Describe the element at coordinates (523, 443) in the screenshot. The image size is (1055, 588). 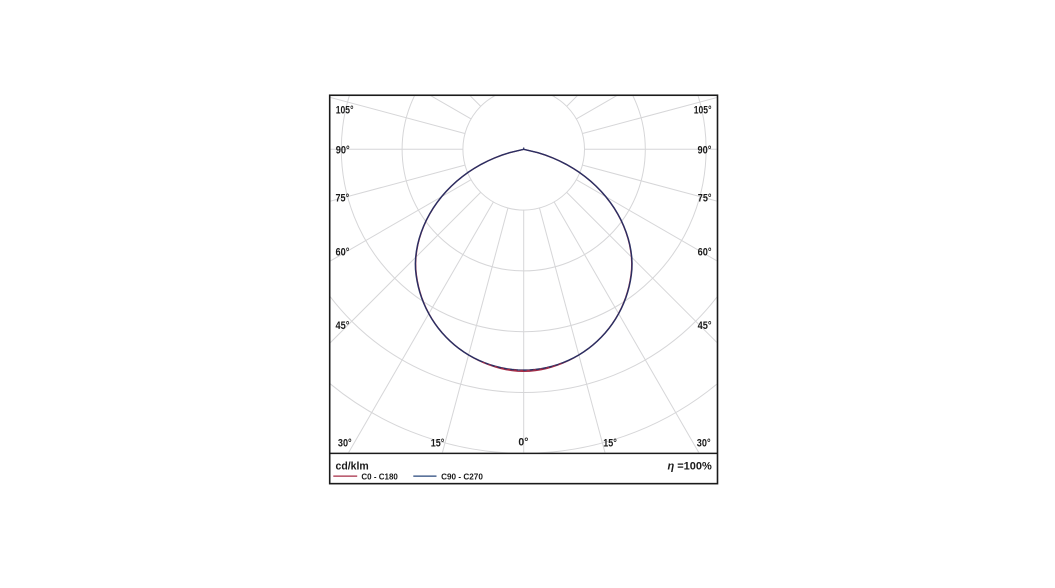
I see `svg-text: 0°` at that location.